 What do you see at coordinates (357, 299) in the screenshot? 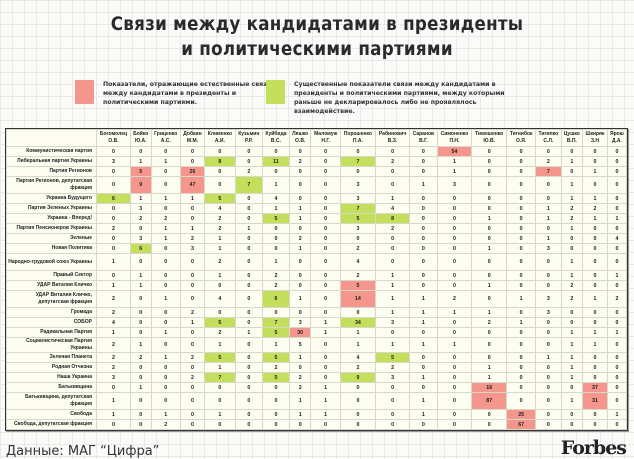
I see `value-cell: 14` at bounding box center [357, 299].